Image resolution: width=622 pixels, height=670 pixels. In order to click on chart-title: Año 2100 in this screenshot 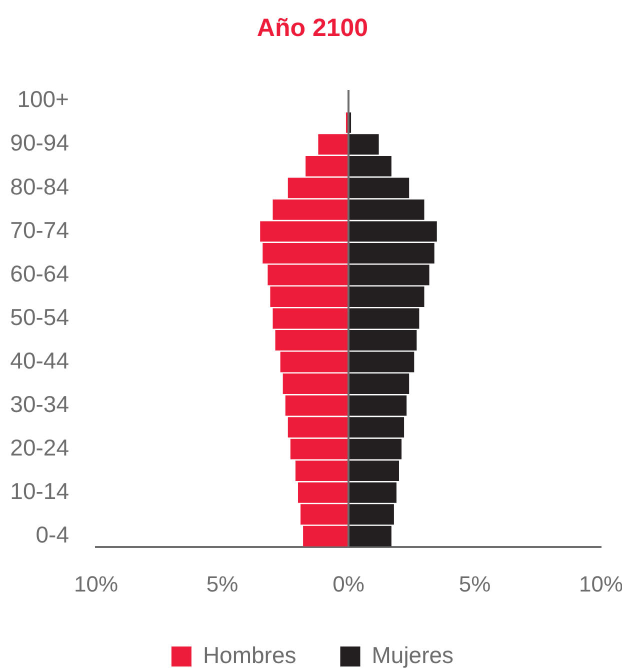, I will do `click(312, 28)`.